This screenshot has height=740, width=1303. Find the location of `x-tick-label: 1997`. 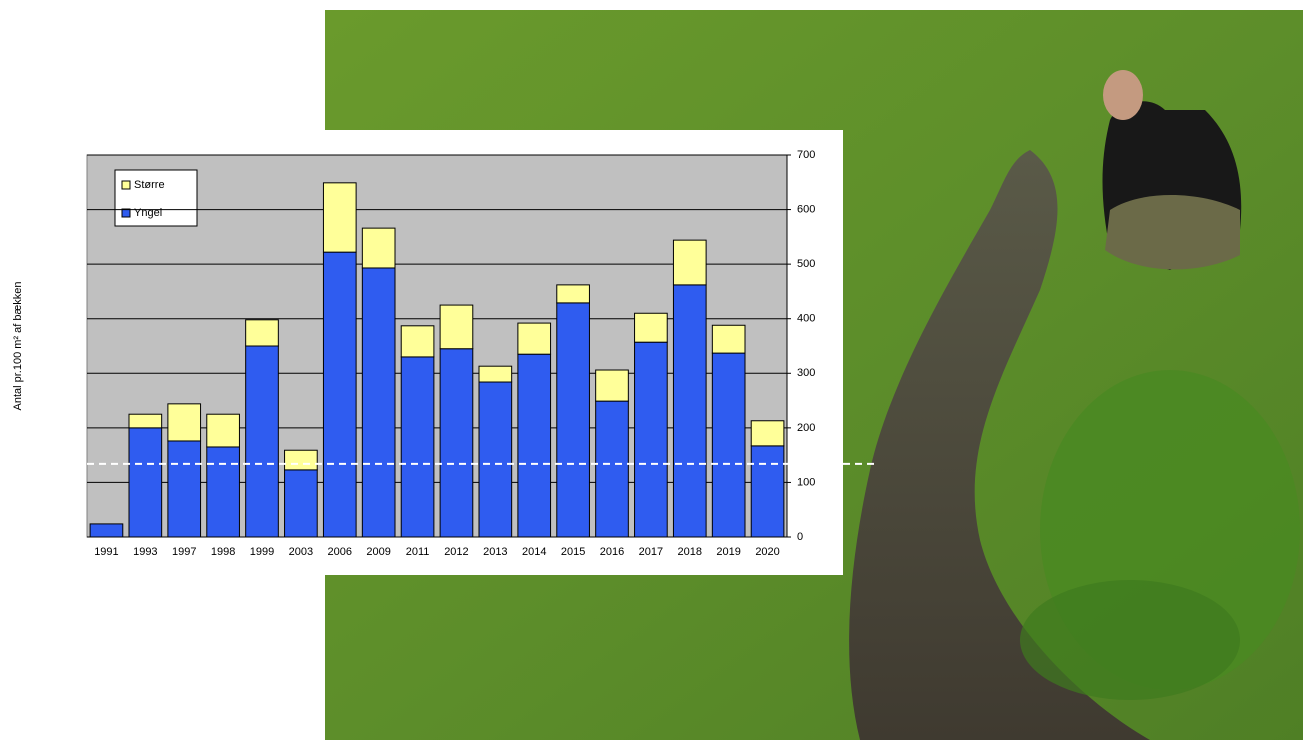

x-tick-label: 1997 is located at coordinates (184, 552).